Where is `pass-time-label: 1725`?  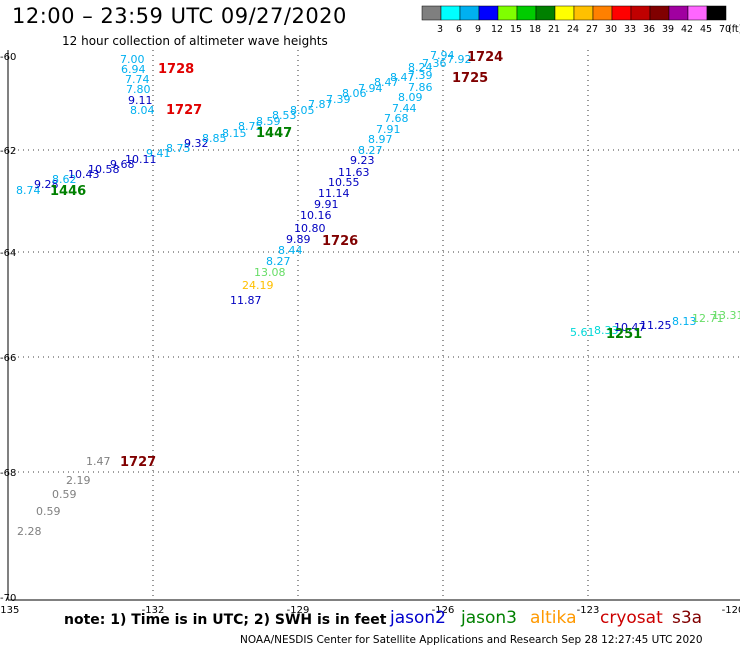 pass-time-label: 1725 is located at coordinates (470, 78).